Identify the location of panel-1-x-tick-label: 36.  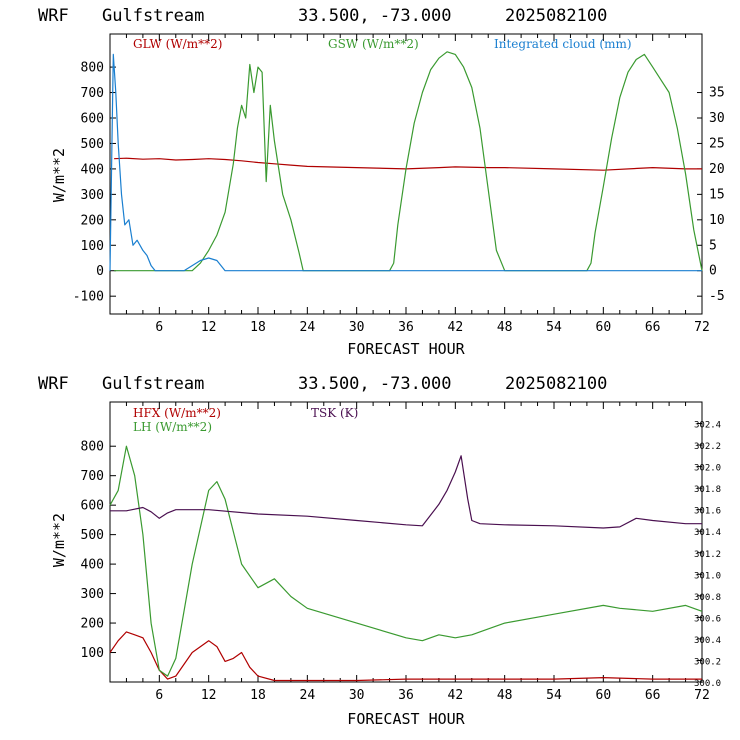
(406, 327).